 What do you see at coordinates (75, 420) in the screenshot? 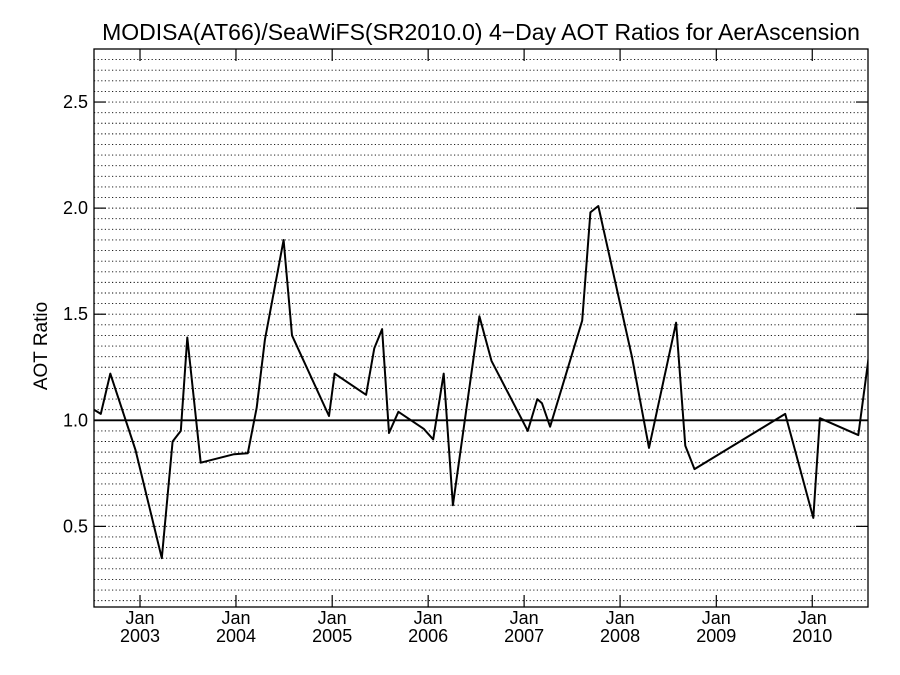
I see `y-tick-label: 1.0` at bounding box center [75, 420].